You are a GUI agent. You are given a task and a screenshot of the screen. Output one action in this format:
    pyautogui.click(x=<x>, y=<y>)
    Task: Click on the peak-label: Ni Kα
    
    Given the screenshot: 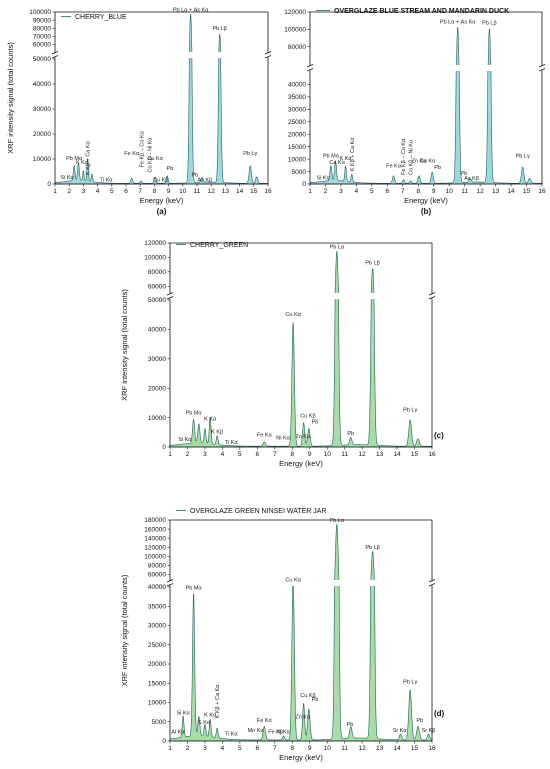 What is the action you would take?
    pyautogui.click(x=283, y=733)
    